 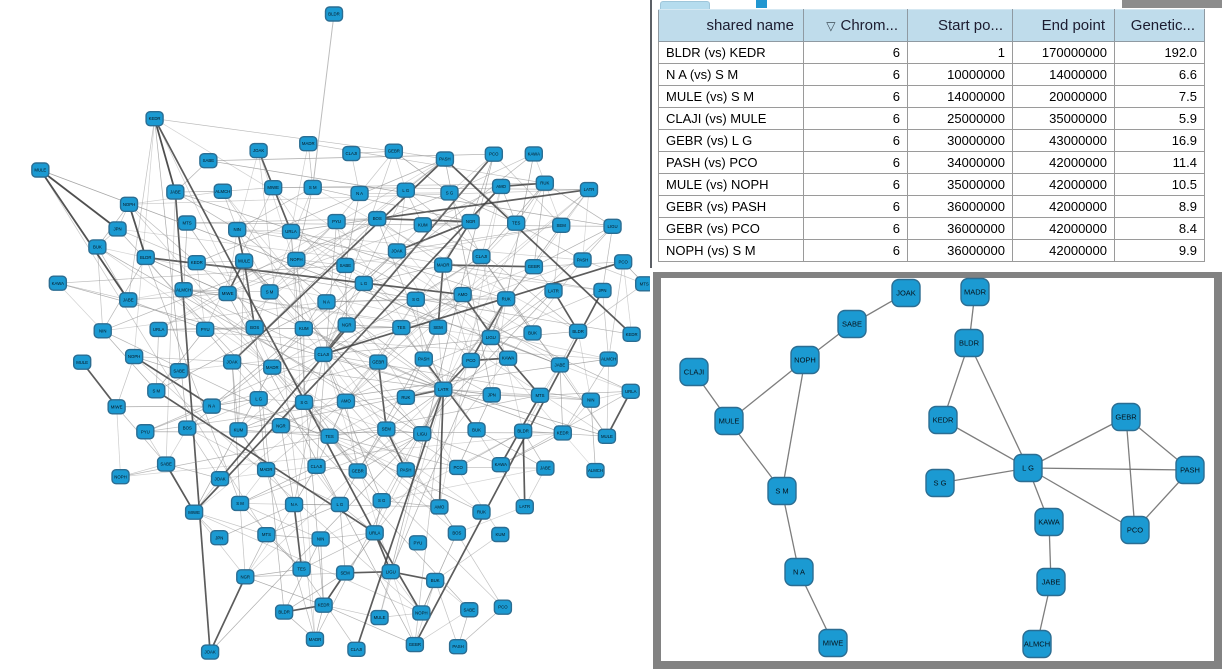 What do you see at coordinates (931, 118) in the screenshot?
I see `table-row: CLAJI (vs) MULE 6 25000000 35000000 5.9` at bounding box center [931, 118].